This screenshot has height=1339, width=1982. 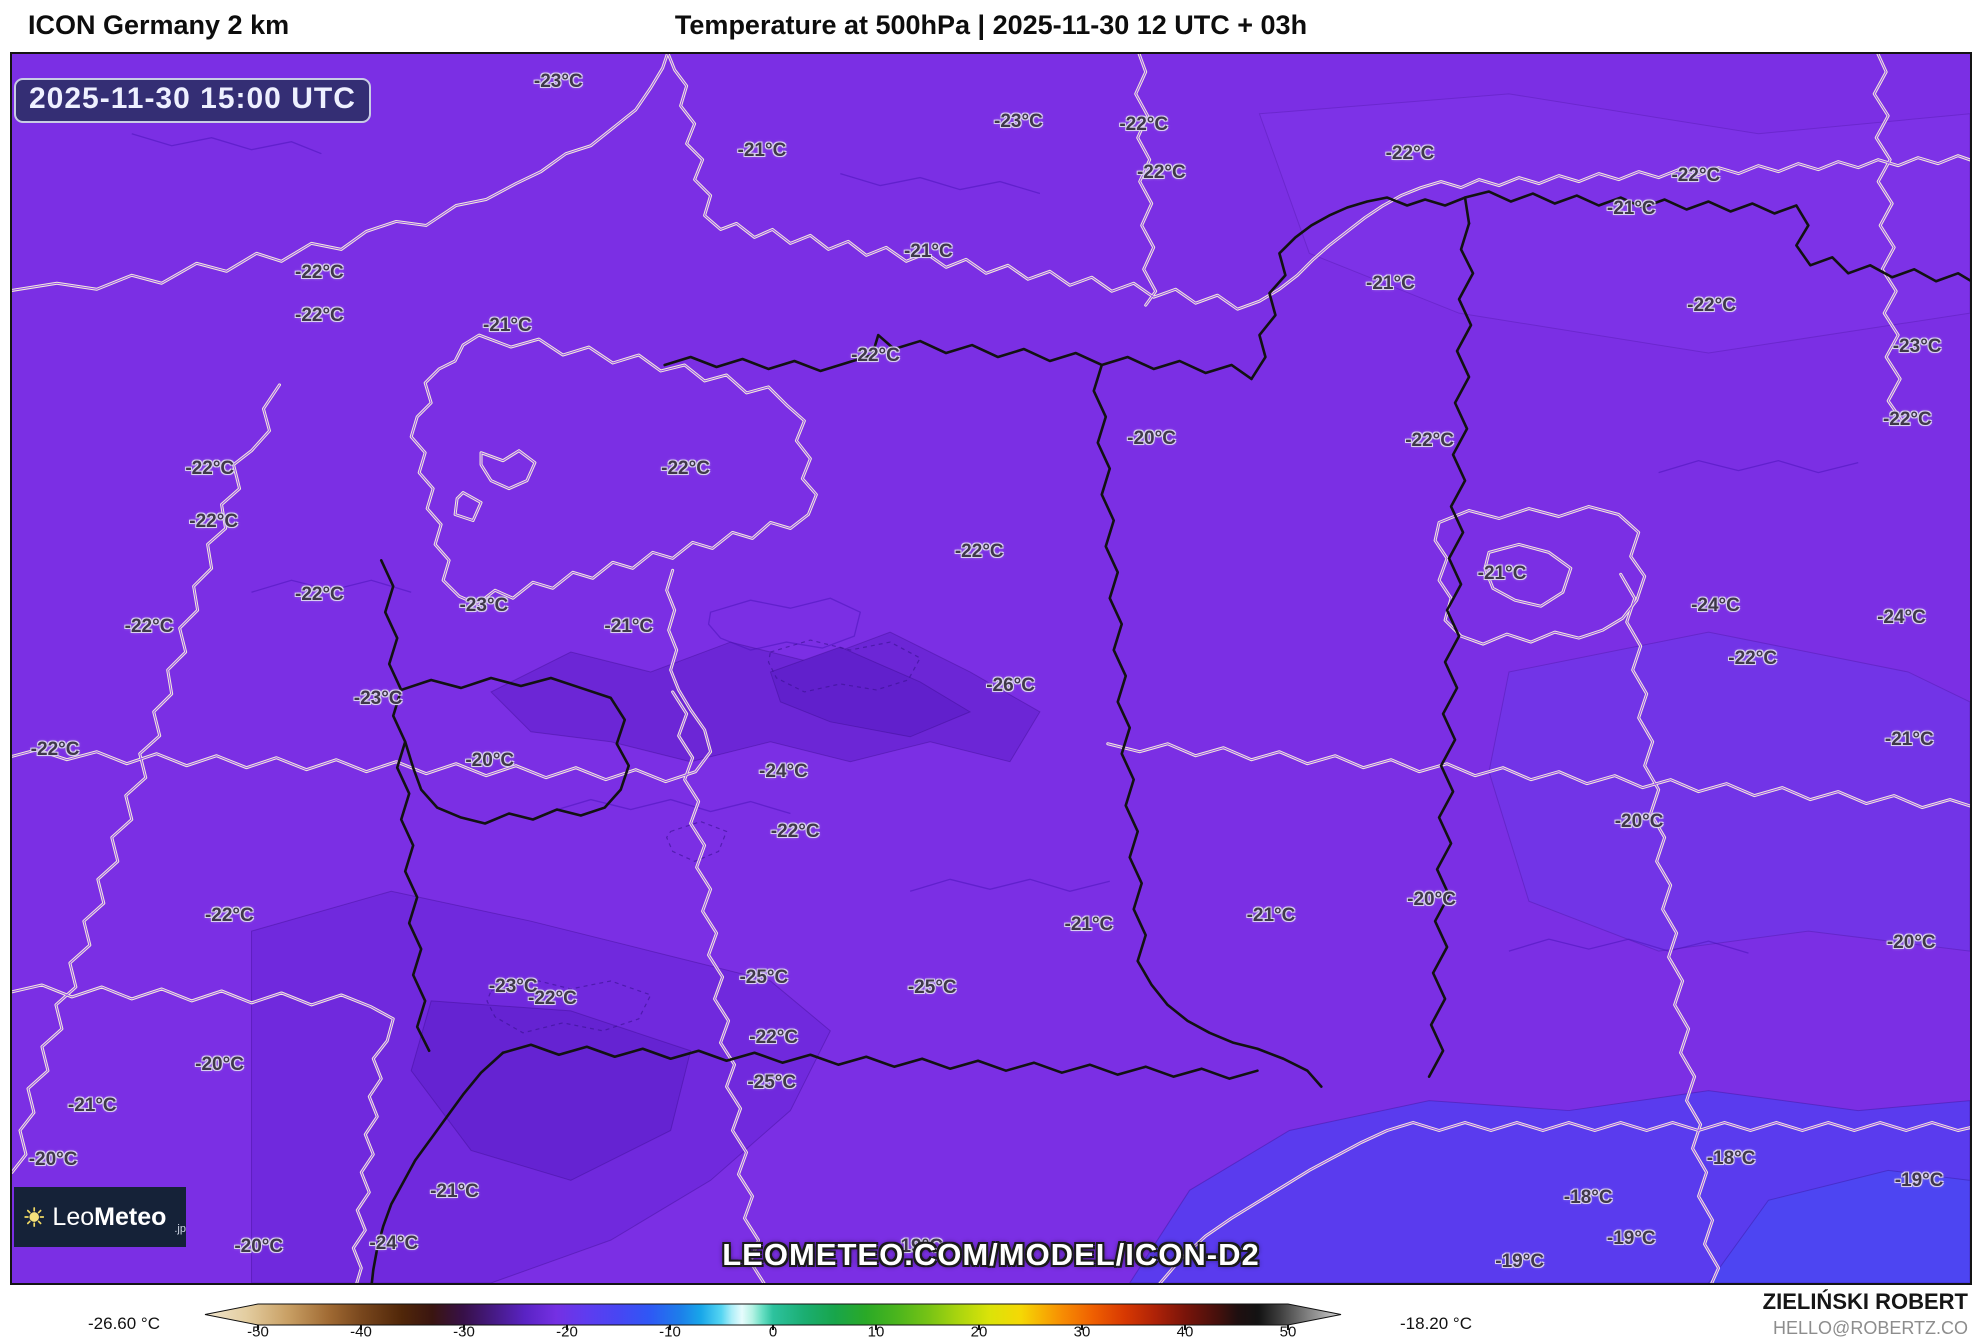 What do you see at coordinates (1436, 1323) in the screenshot?
I see `colorbar-max-label: -18.20 °C` at bounding box center [1436, 1323].